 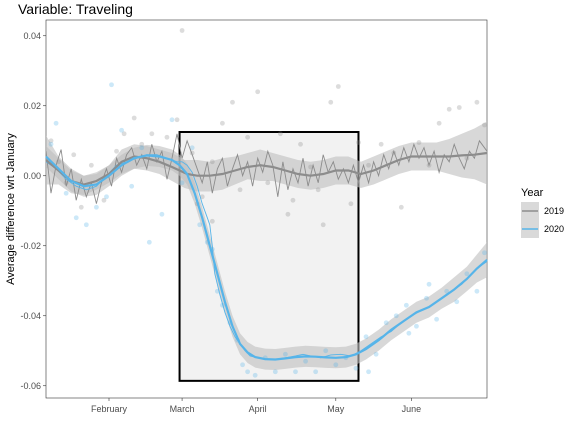 What do you see at coordinates (554, 229) in the screenshot?
I see `legend-label-2020: 2020` at bounding box center [554, 229].